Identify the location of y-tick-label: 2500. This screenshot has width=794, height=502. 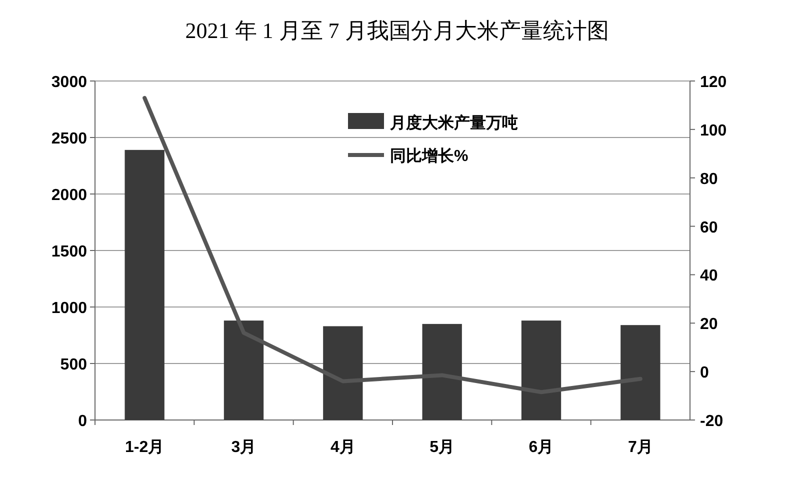
(69, 139).